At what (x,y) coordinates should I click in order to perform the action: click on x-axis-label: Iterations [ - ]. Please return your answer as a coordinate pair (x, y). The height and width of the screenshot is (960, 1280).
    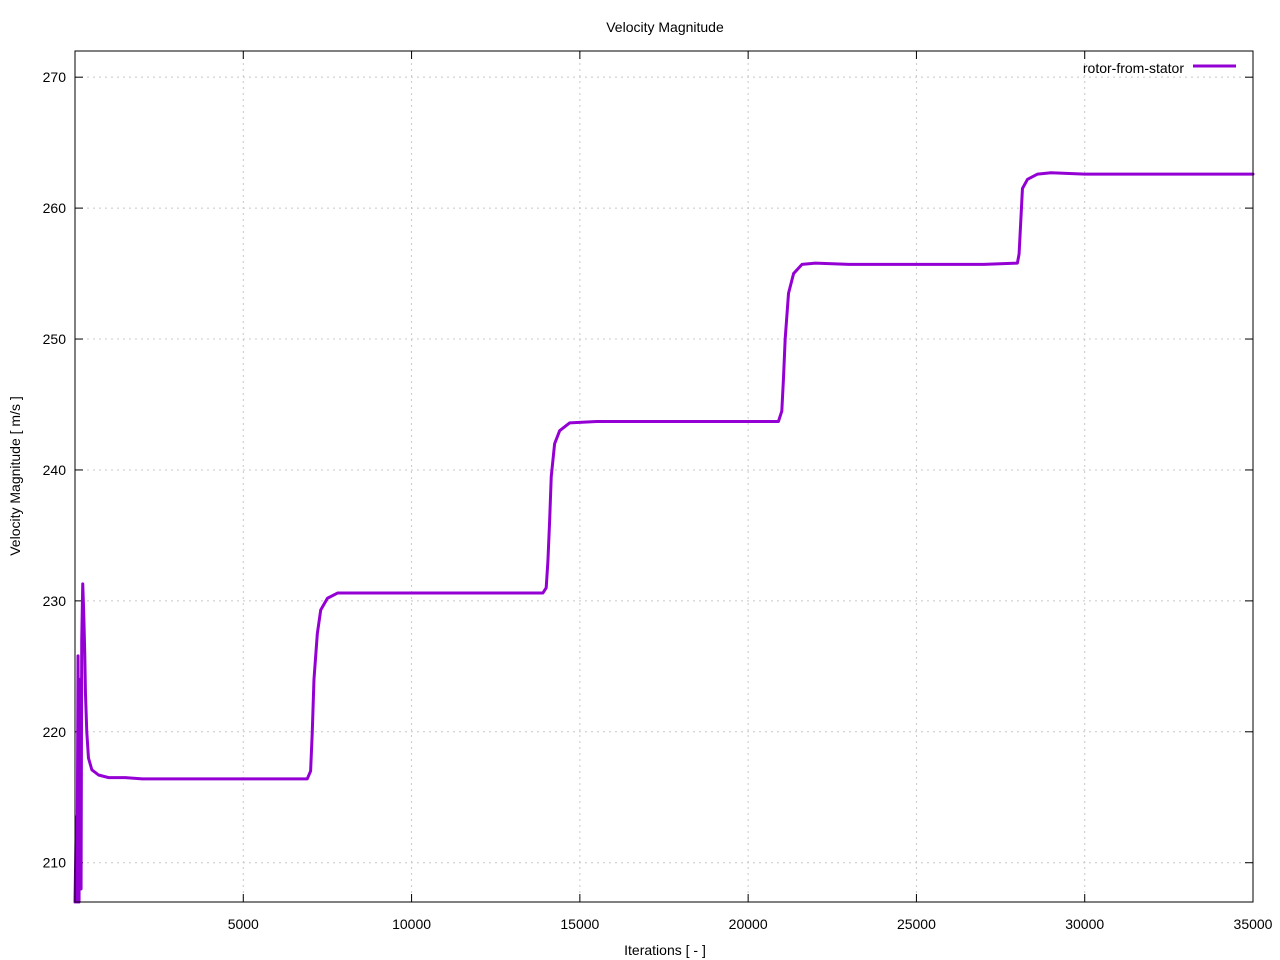
    Looking at the image, I should click on (665, 950).